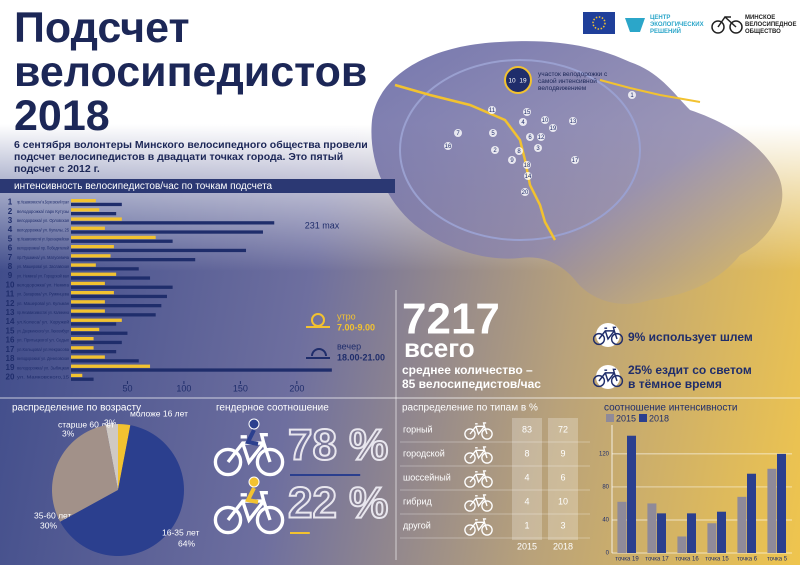  Describe the element at coordinates (159, 413) in the screenshot. I see `pie-label: моложе 16 лет` at that location.